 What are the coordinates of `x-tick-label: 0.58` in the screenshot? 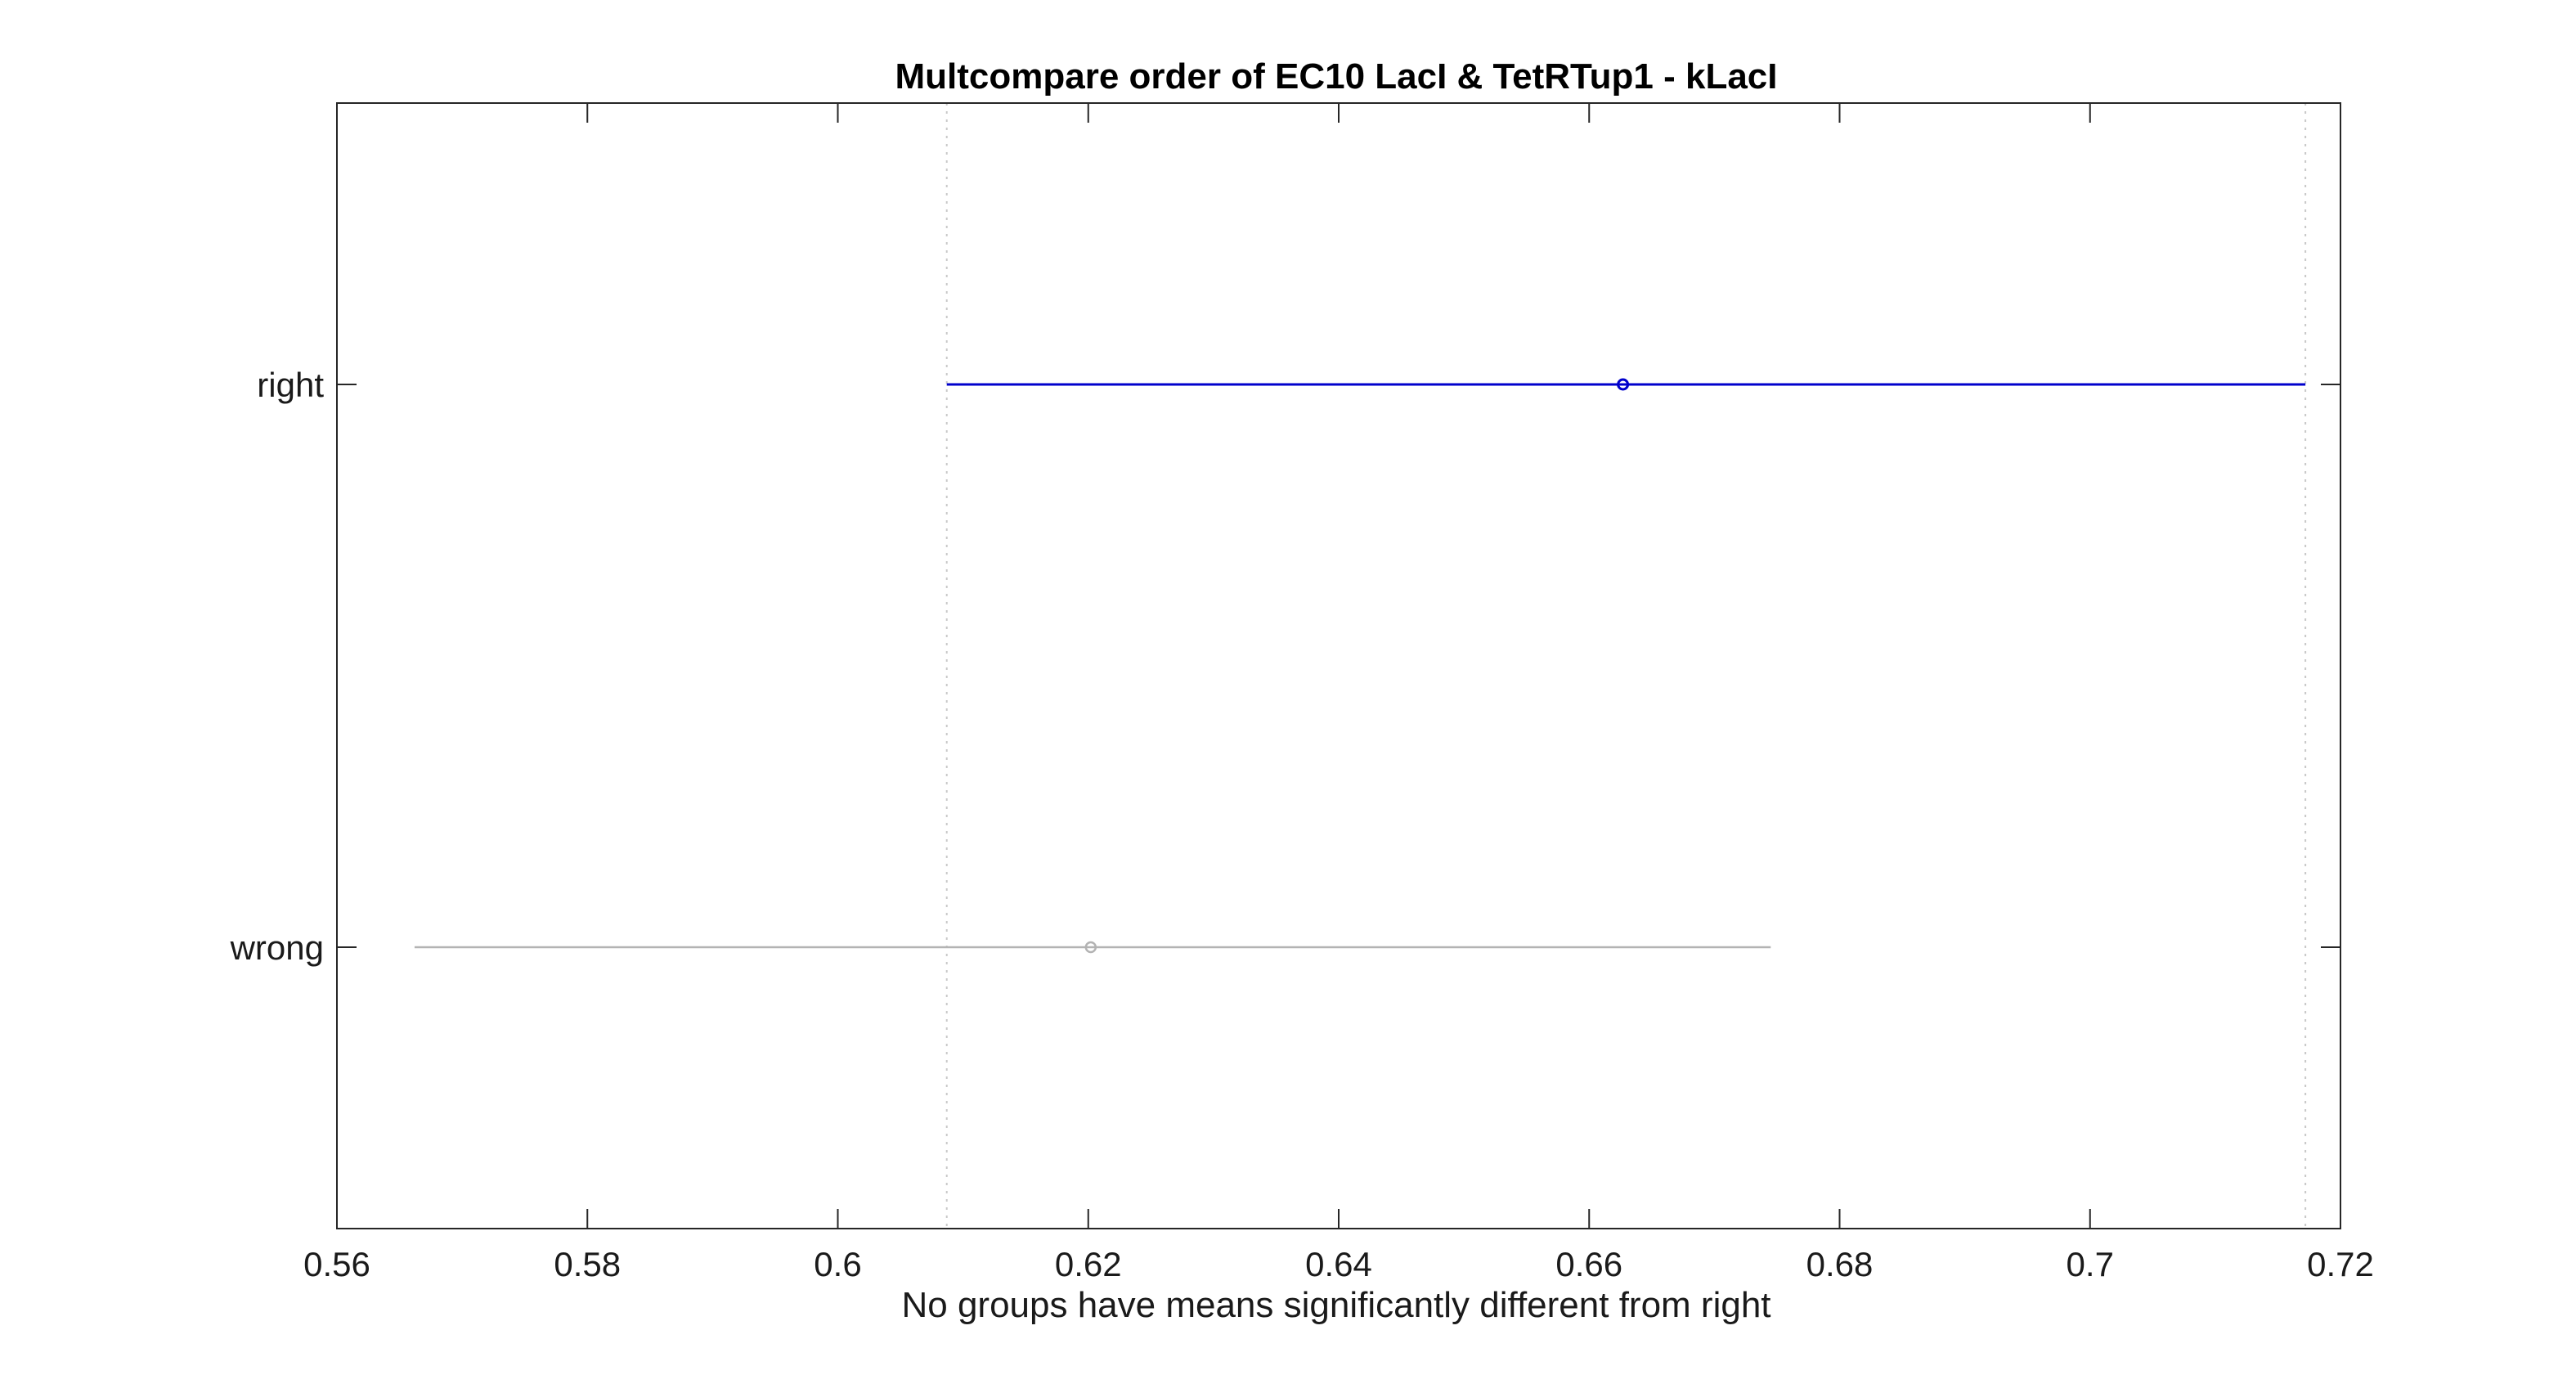 It's located at (587, 1264).